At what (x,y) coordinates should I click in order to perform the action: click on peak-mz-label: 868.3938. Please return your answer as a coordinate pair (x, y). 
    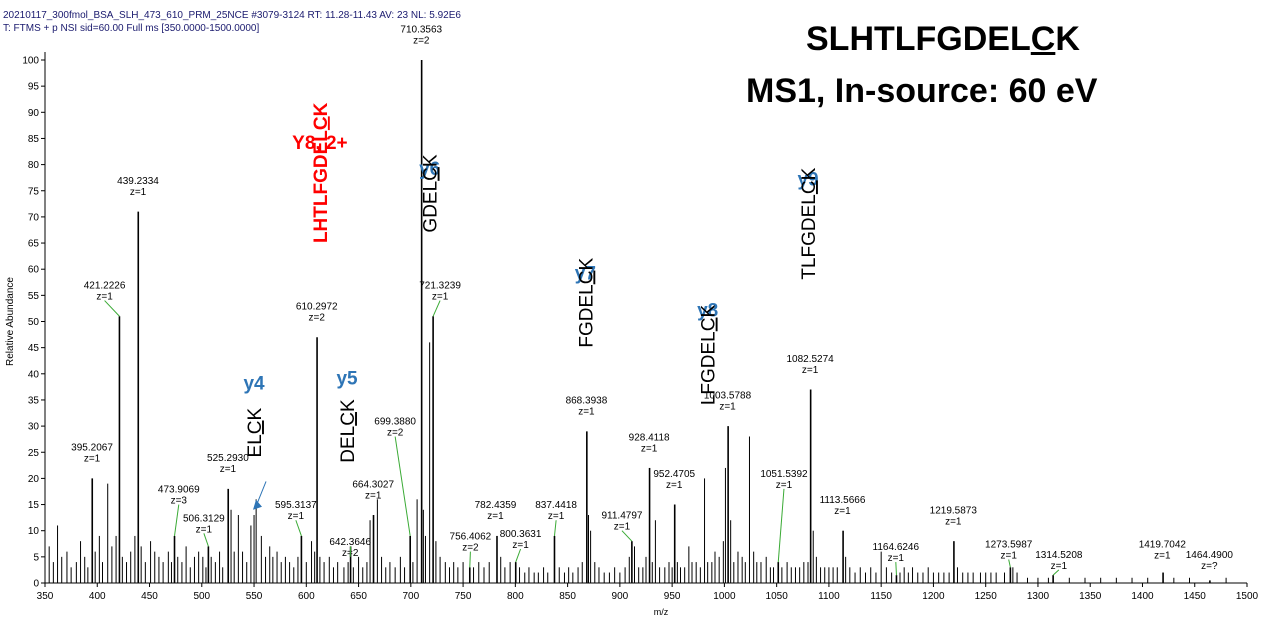
    Looking at the image, I should click on (587, 401).